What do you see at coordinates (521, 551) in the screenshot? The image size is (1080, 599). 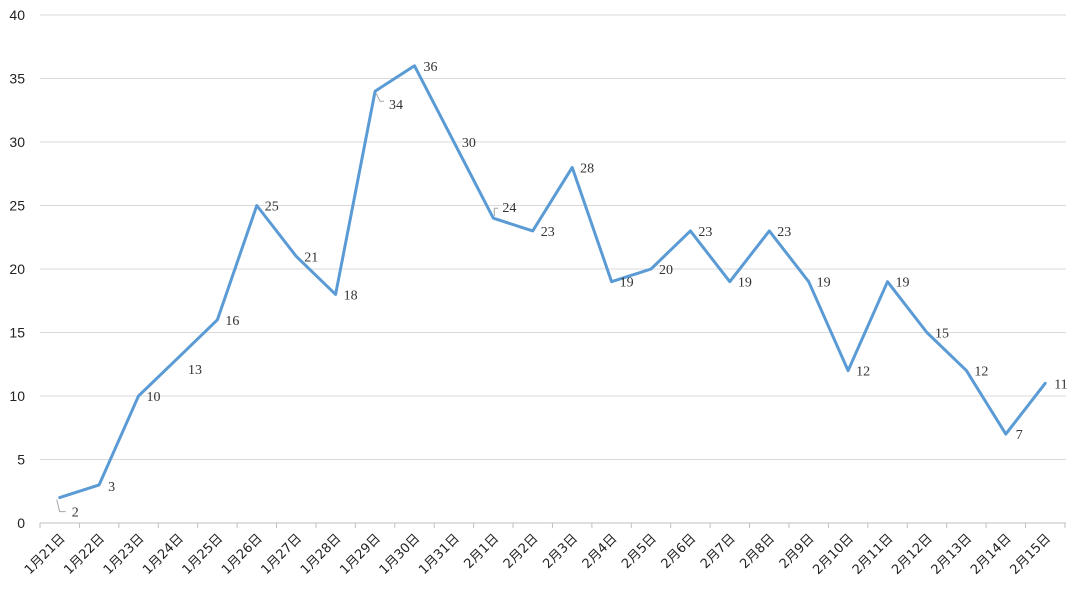 I see `x-tick-label: 2月2日` at bounding box center [521, 551].